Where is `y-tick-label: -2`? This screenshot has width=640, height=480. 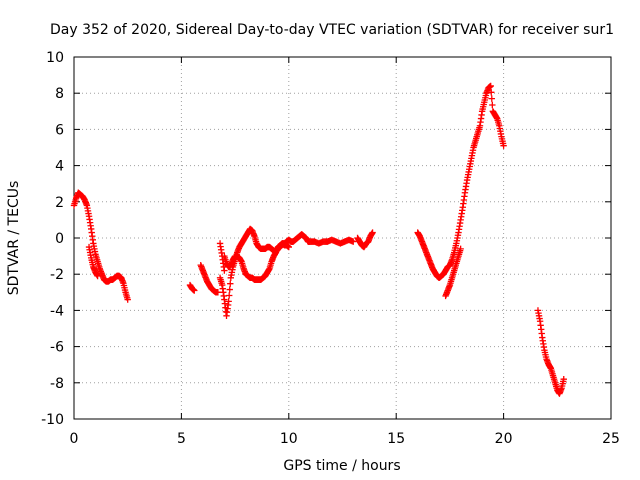
y-tick-label: -2 is located at coordinates (57, 275).